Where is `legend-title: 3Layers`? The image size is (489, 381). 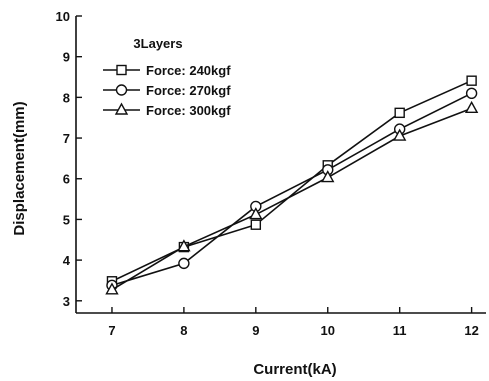
legend-title: 3Layers is located at coordinates (157, 43).